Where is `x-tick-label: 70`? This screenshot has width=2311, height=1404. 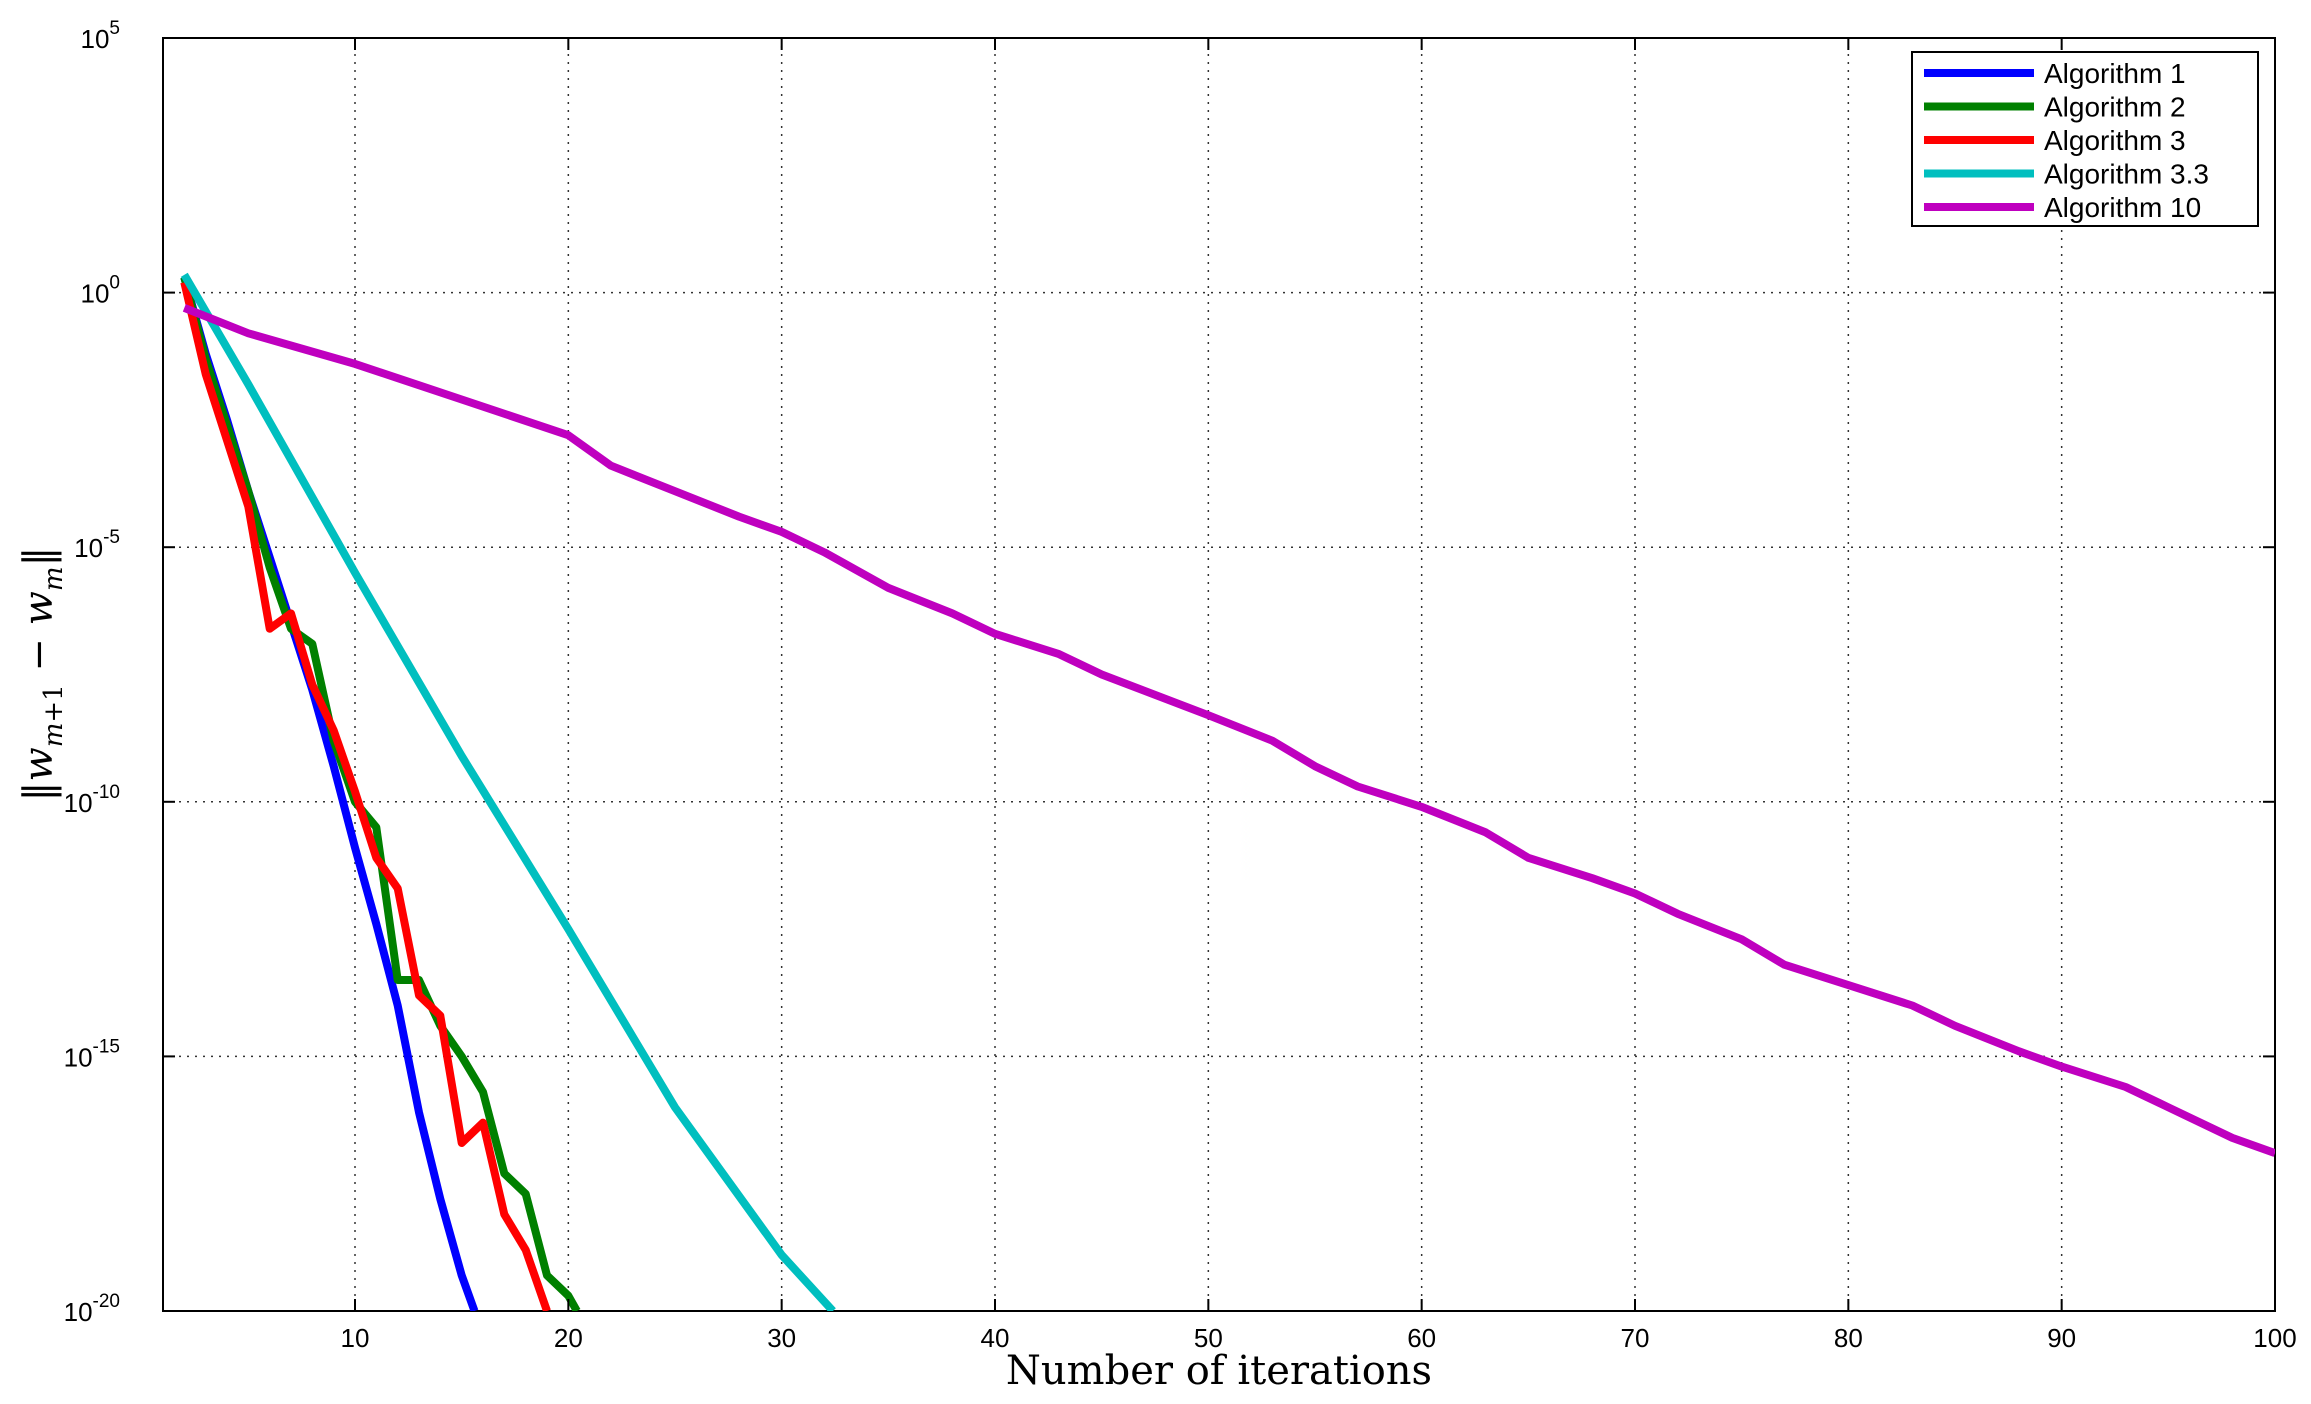
x-tick-label: 70 is located at coordinates (1635, 1338).